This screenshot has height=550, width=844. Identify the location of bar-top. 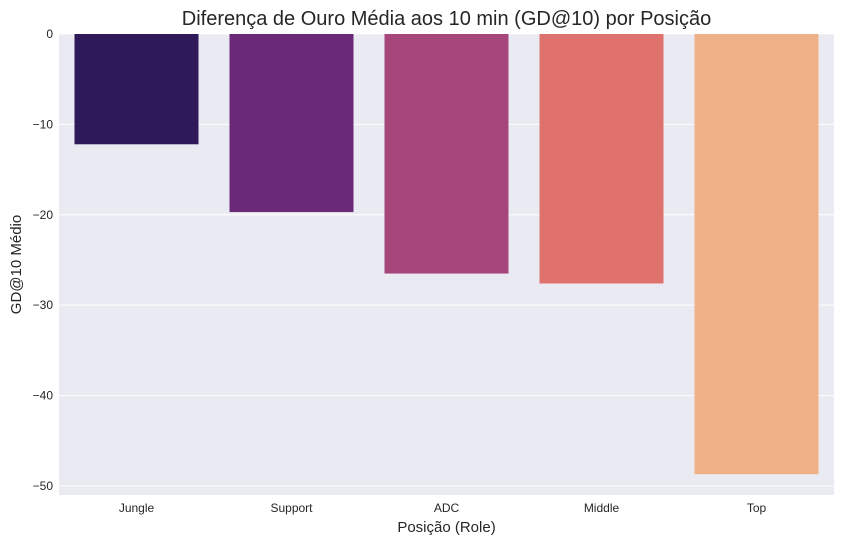
(756, 254).